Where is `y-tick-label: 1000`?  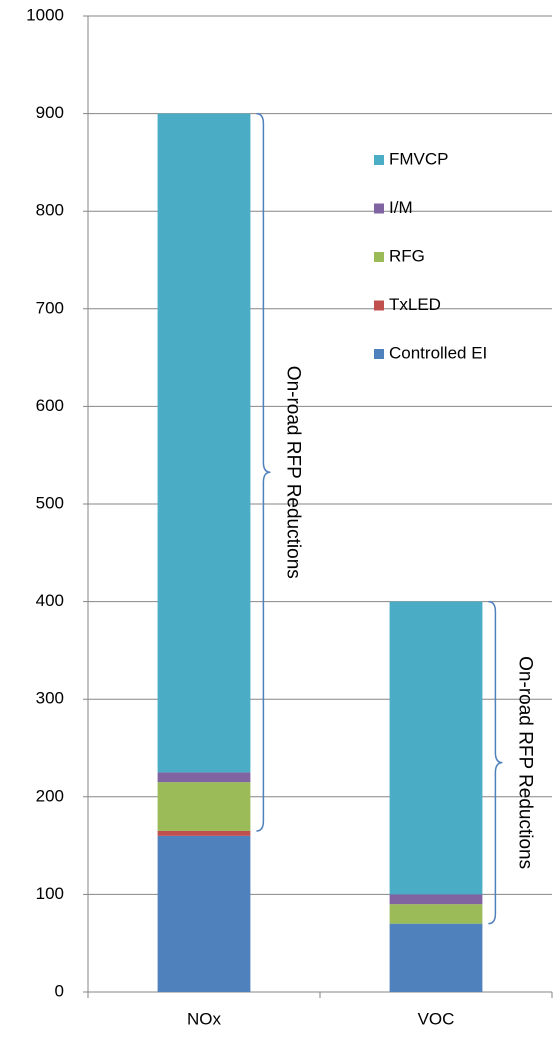 y-tick-label: 1000 is located at coordinates (45, 14).